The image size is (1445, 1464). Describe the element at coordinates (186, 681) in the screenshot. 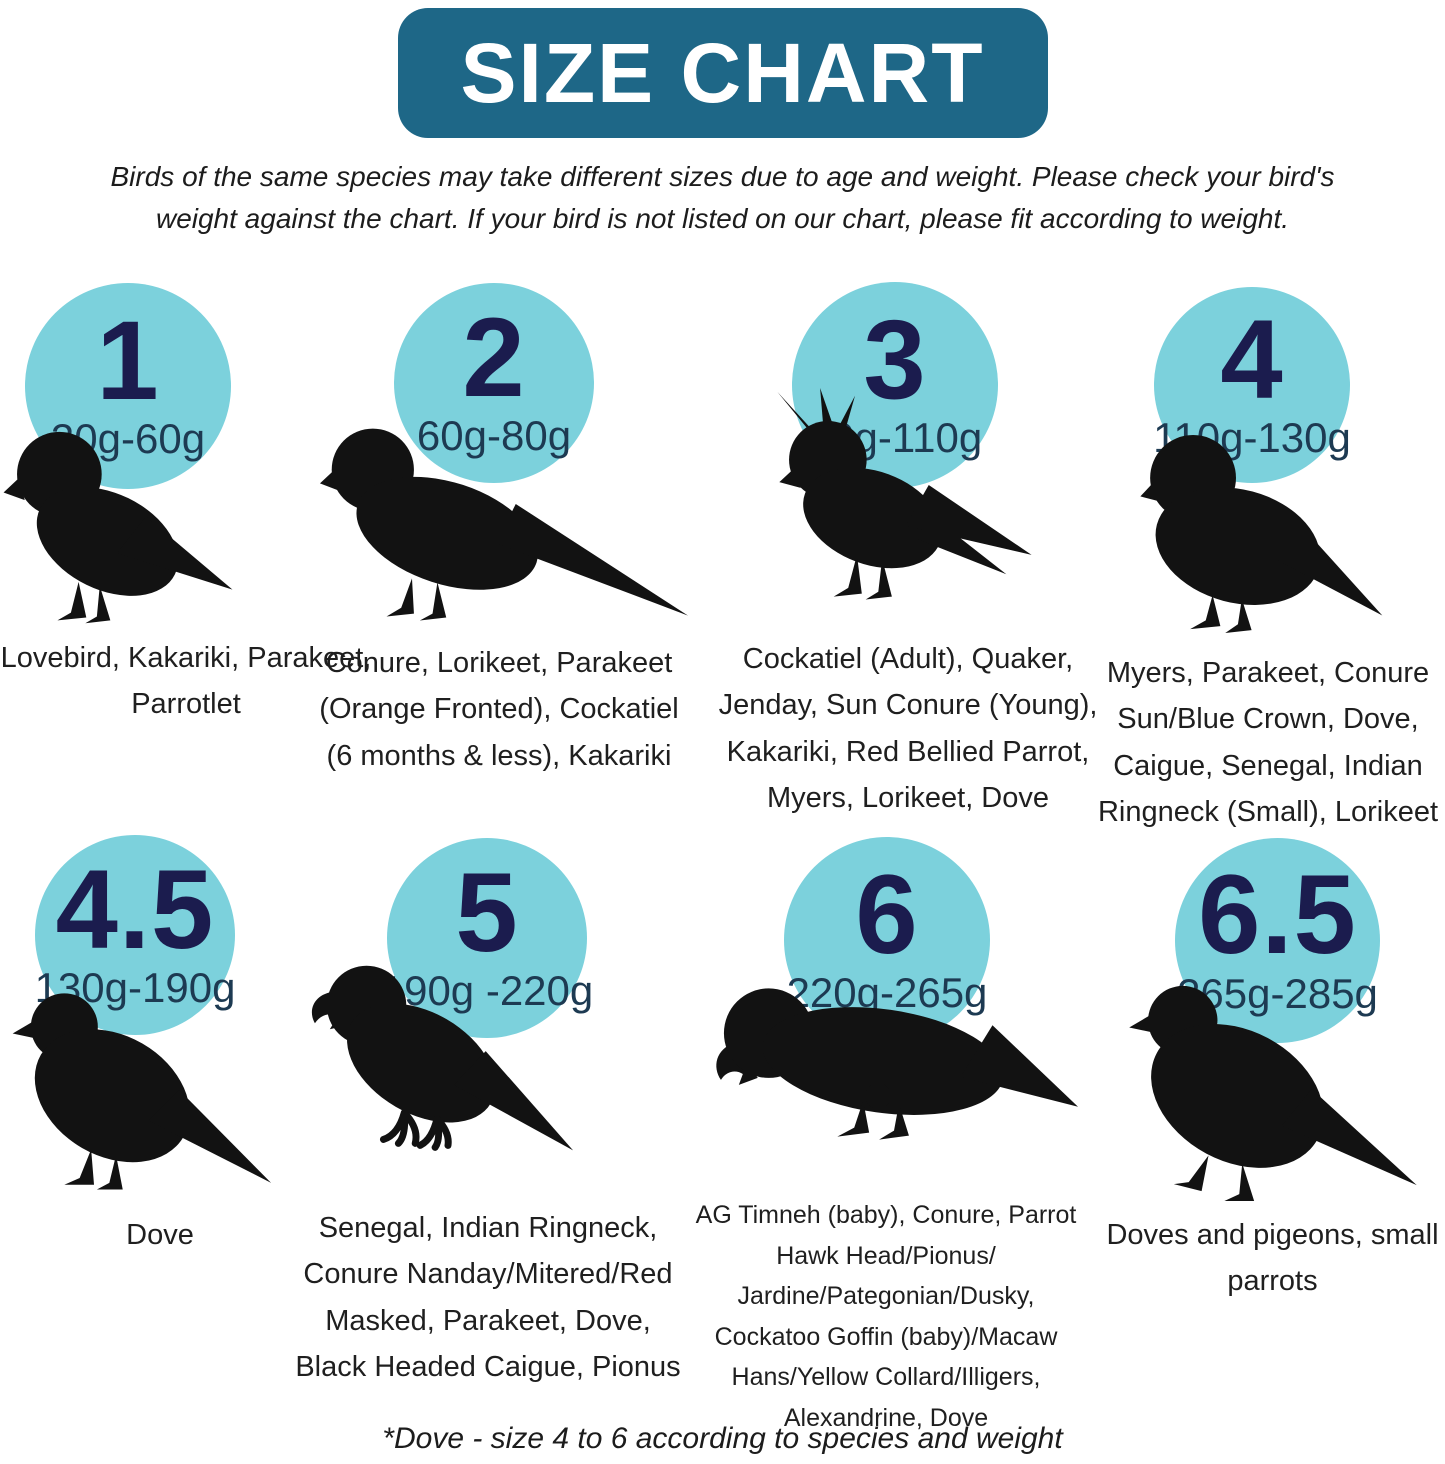

I see `species-list: Lovebird, Kakariki, Parakeet, Parrotlet` at that location.